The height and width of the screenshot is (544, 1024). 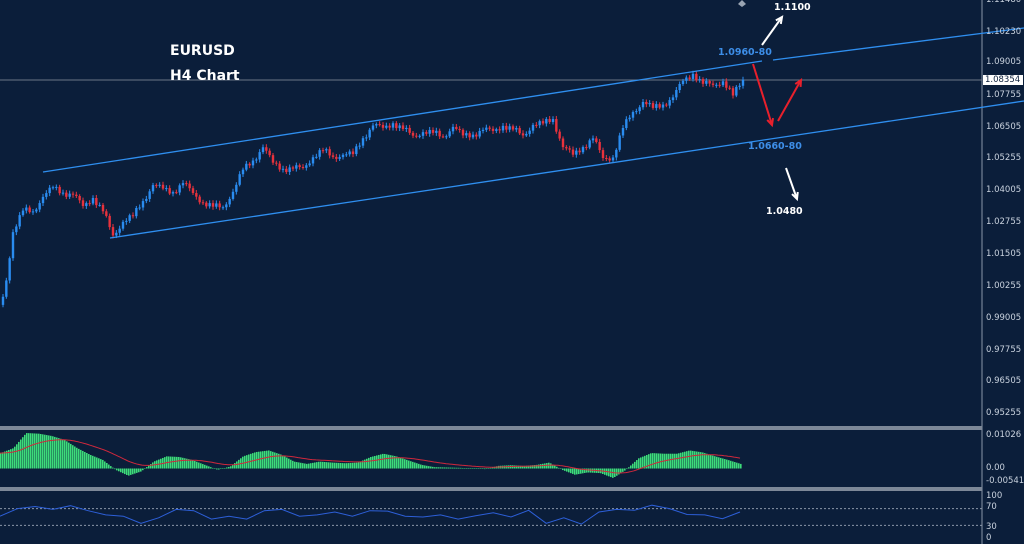 What do you see at coordinates (1004, 318) in the screenshot?
I see `price-tick-label: 0.99005` at bounding box center [1004, 318].